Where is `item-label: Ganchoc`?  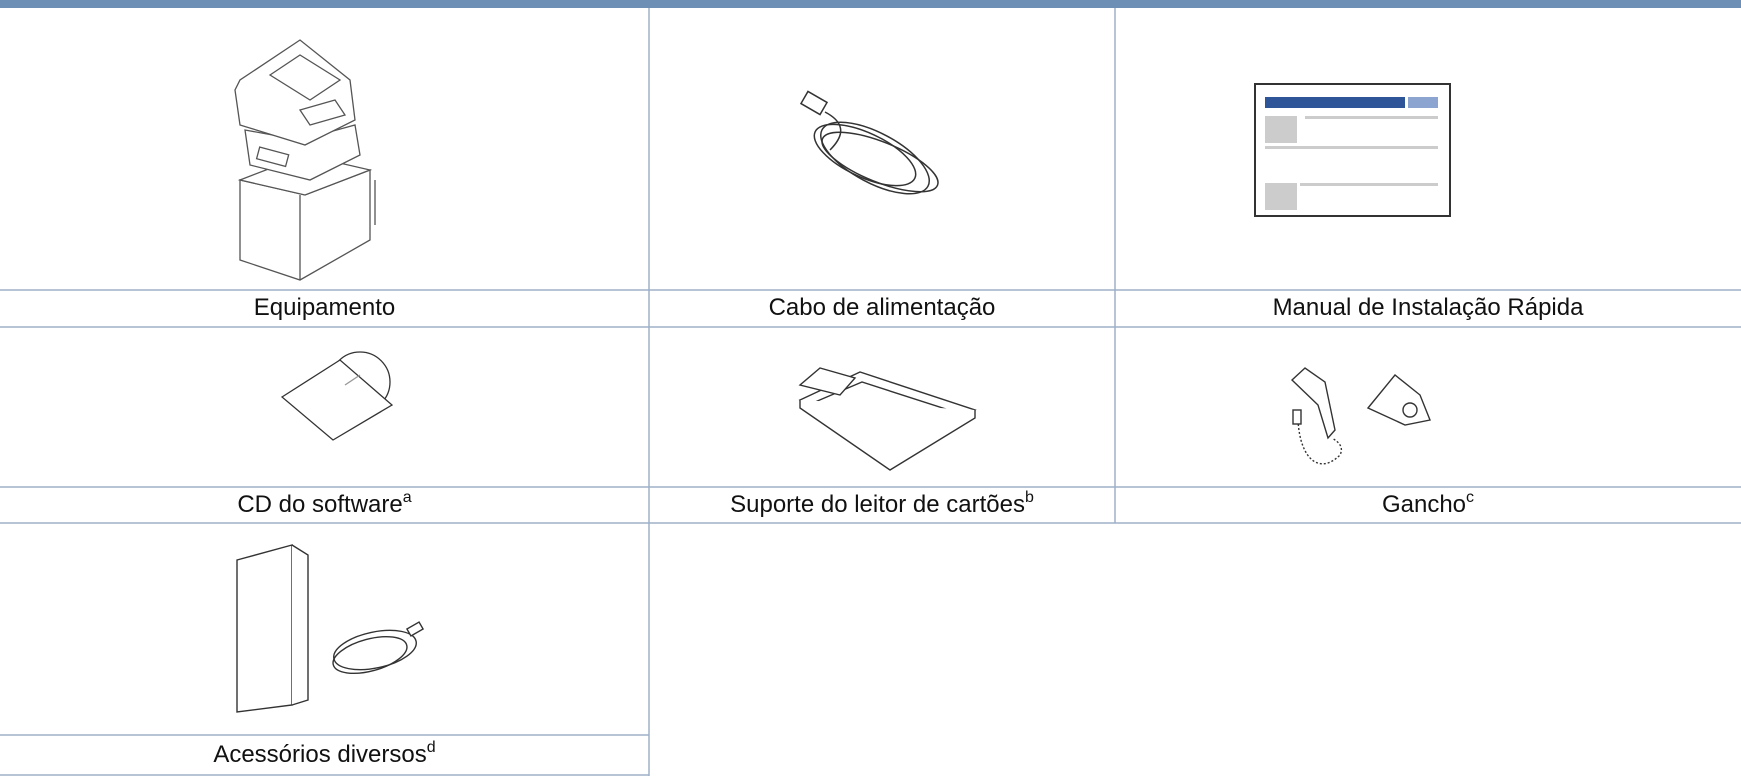
item-label: Ganchoc is located at coordinates (1428, 505).